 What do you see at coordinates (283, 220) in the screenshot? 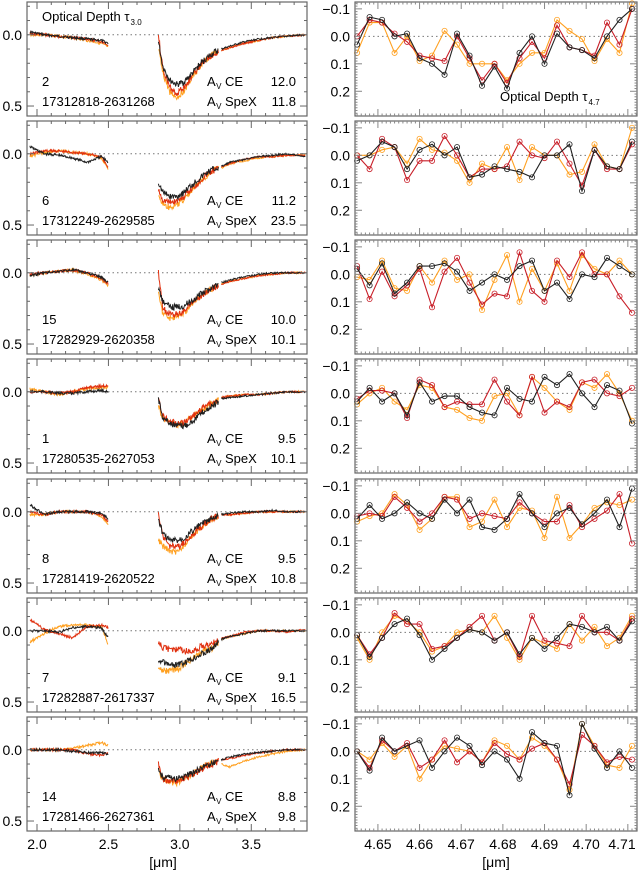
I see `av-spex-value: 23.5` at bounding box center [283, 220].